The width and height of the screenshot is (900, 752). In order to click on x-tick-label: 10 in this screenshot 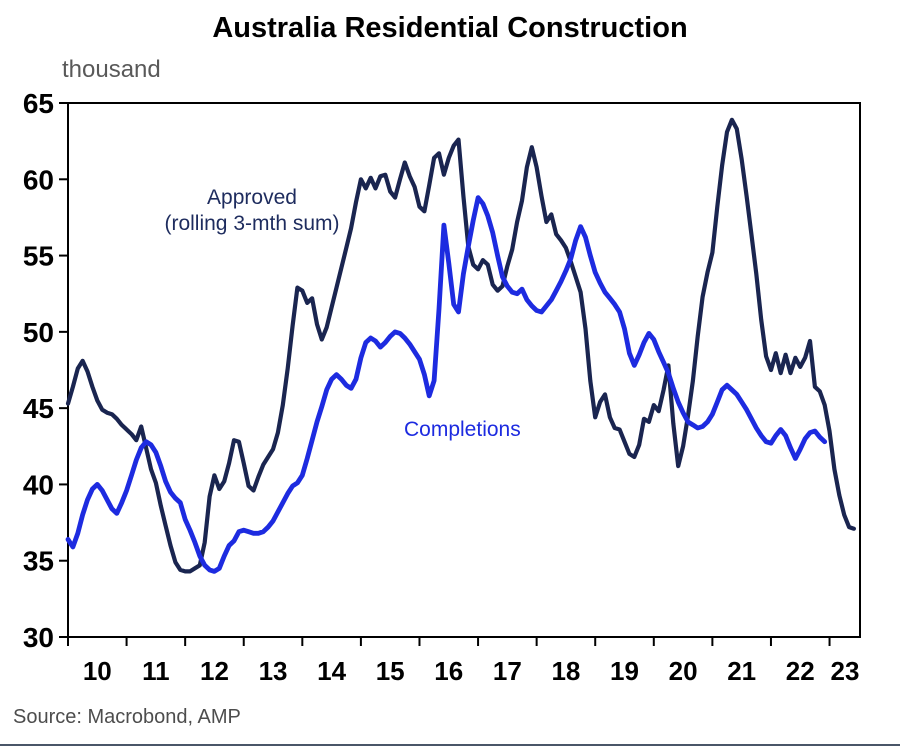, I will do `click(97, 671)`.